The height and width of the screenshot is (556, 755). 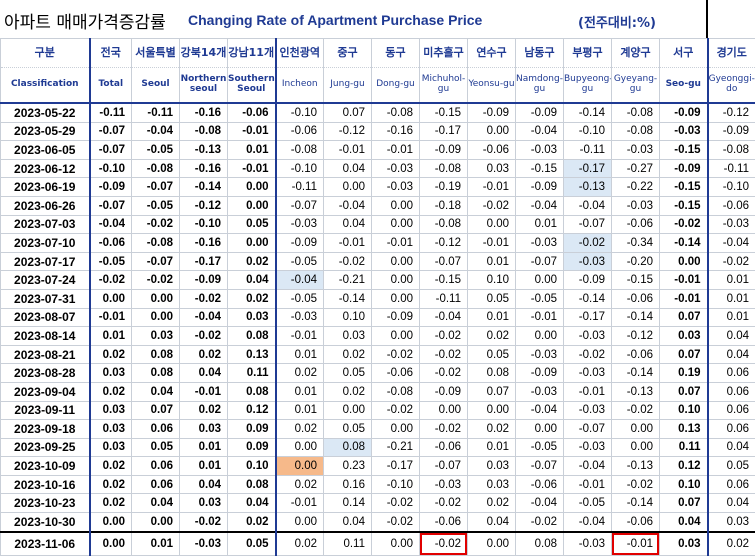 What do you see at coordinates (348, 484) in the screenshot?
I see `table-cell: 0.16` at bounding box center [348, 484].